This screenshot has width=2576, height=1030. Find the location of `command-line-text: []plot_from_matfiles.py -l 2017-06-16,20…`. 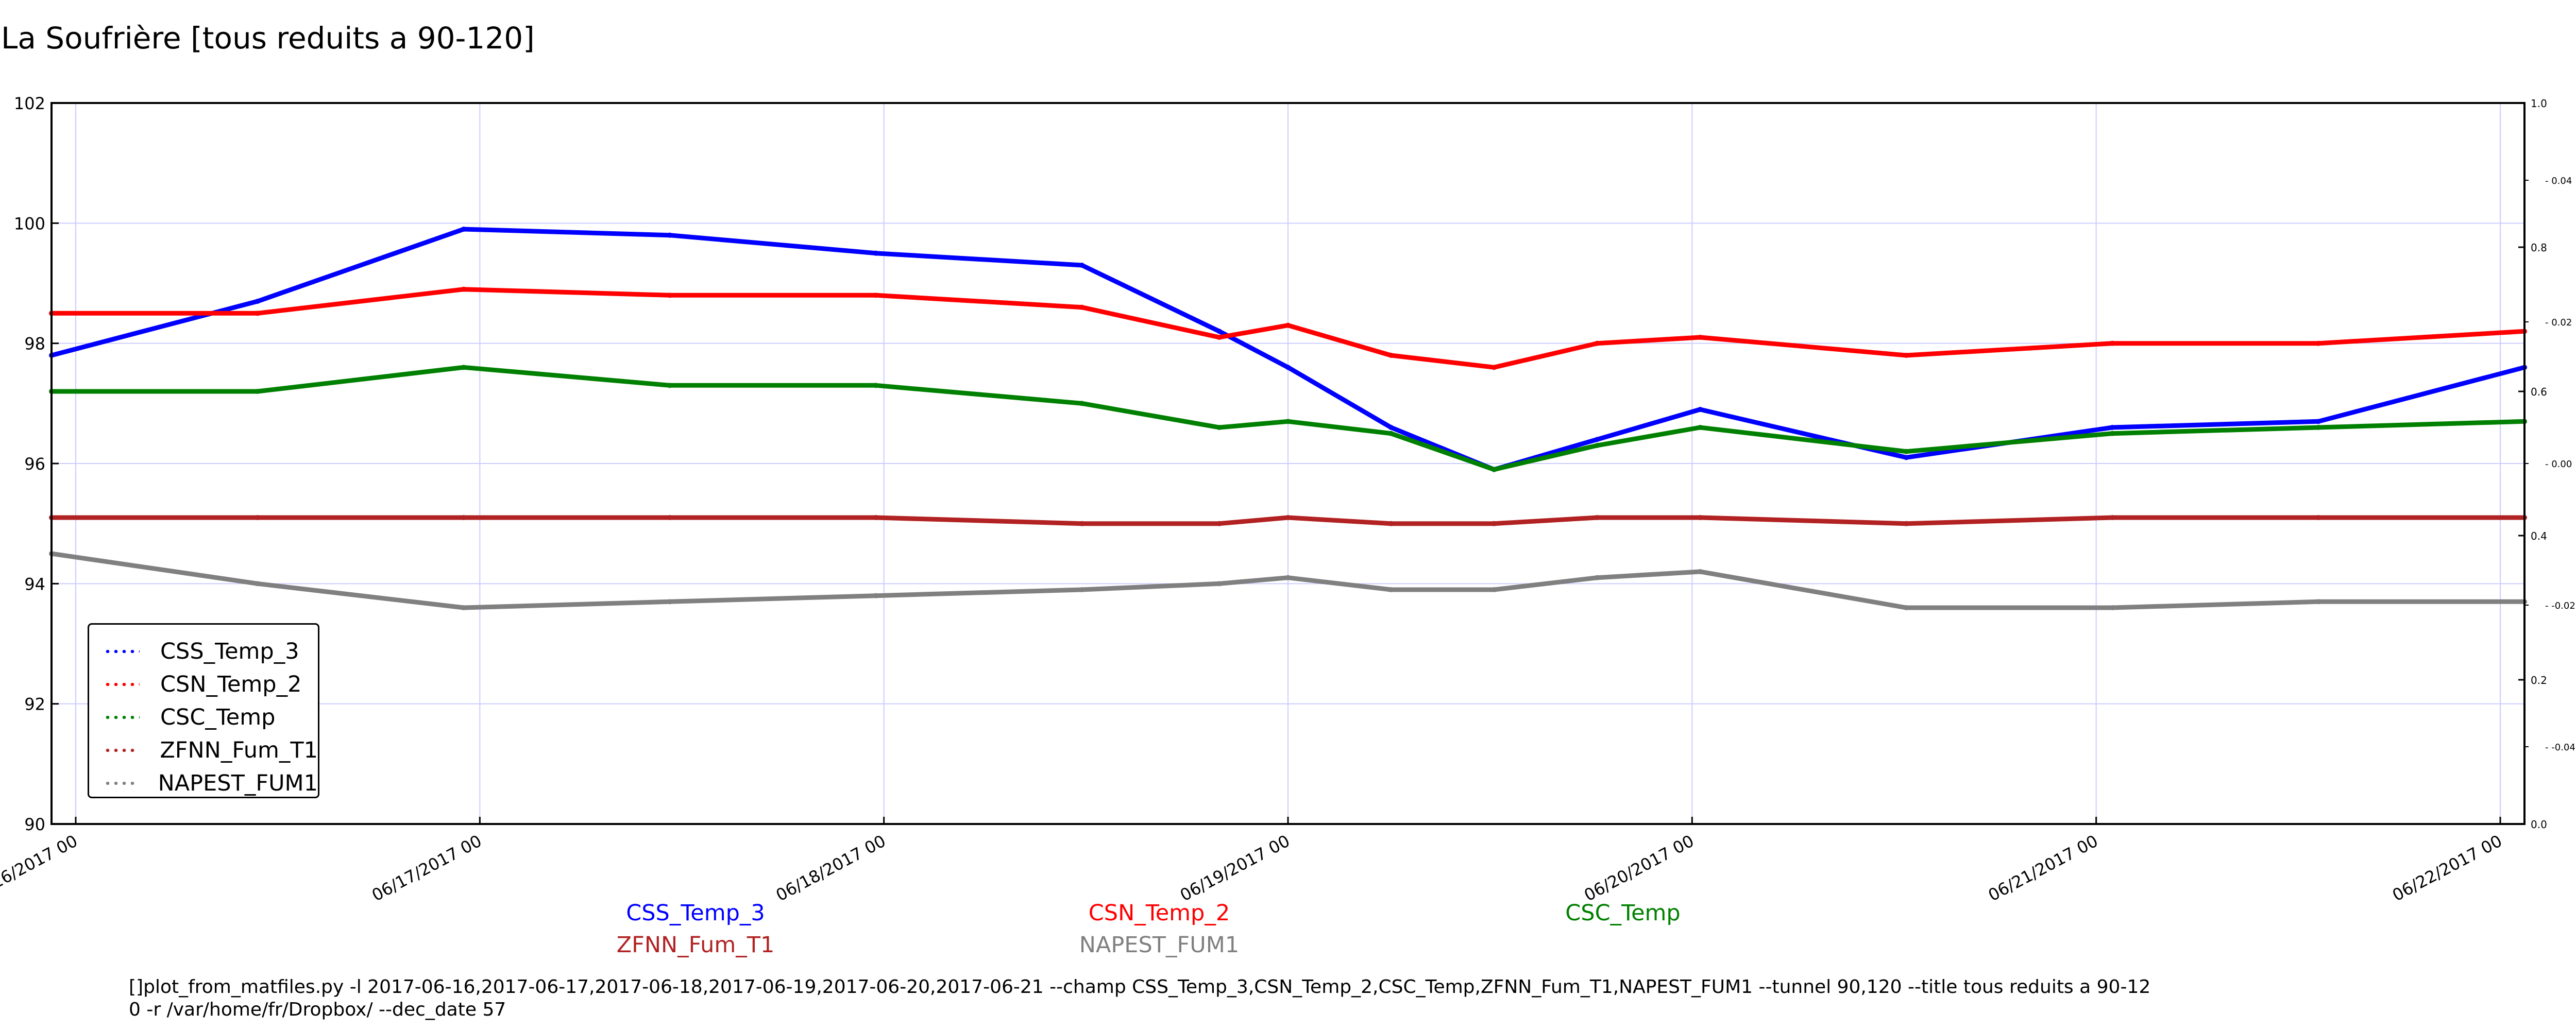

command-line-text: []plot_from_matfiles.py -l 2017-06-16,20… is located at coordinates (1140, 998).